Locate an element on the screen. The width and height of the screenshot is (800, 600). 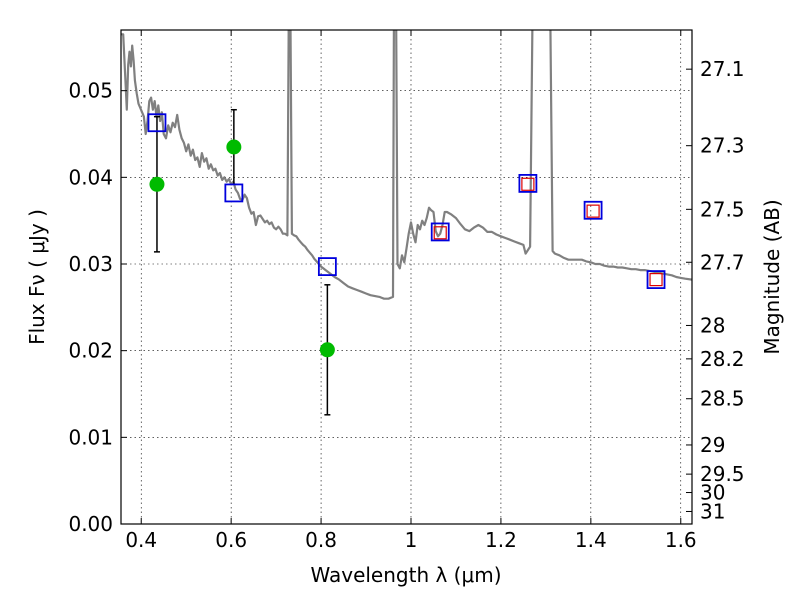
x-tick-label: 1 is located at coordinates (411, 540).